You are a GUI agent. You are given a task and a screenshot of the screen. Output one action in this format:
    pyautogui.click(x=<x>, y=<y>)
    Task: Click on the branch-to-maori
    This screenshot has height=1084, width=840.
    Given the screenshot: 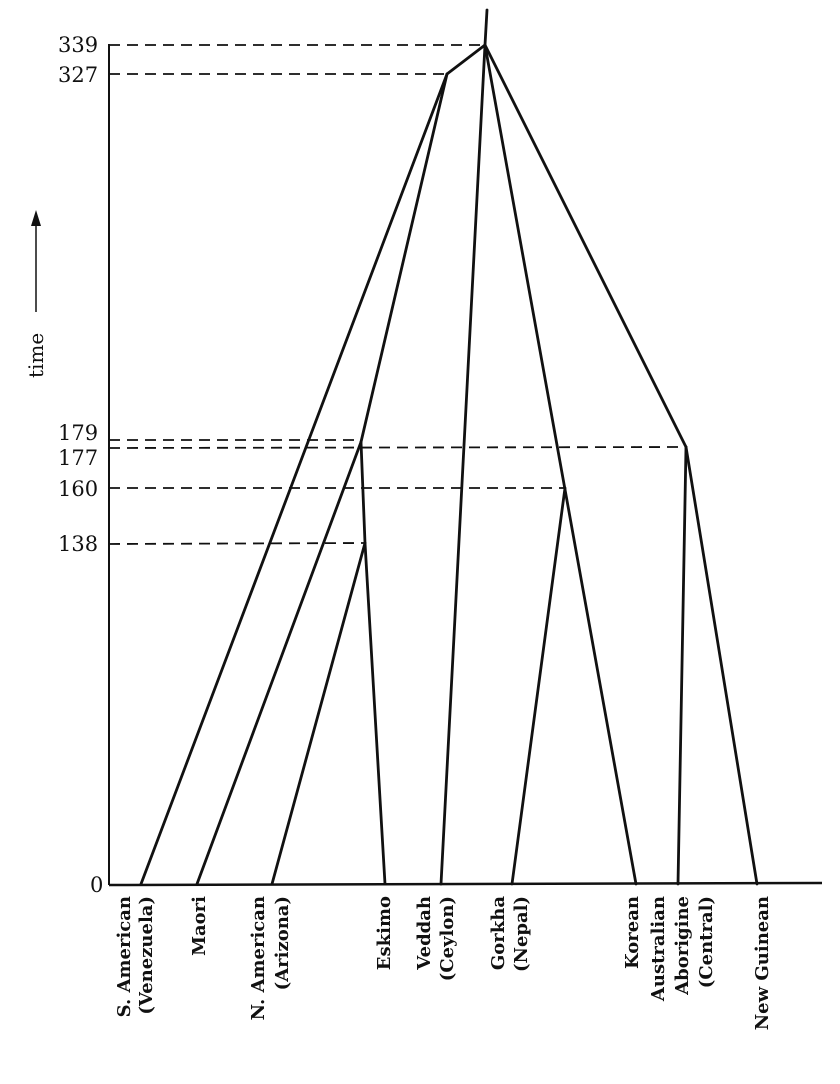 What is the action you would take?
    pyautogui.click(x=279, y=663)
    